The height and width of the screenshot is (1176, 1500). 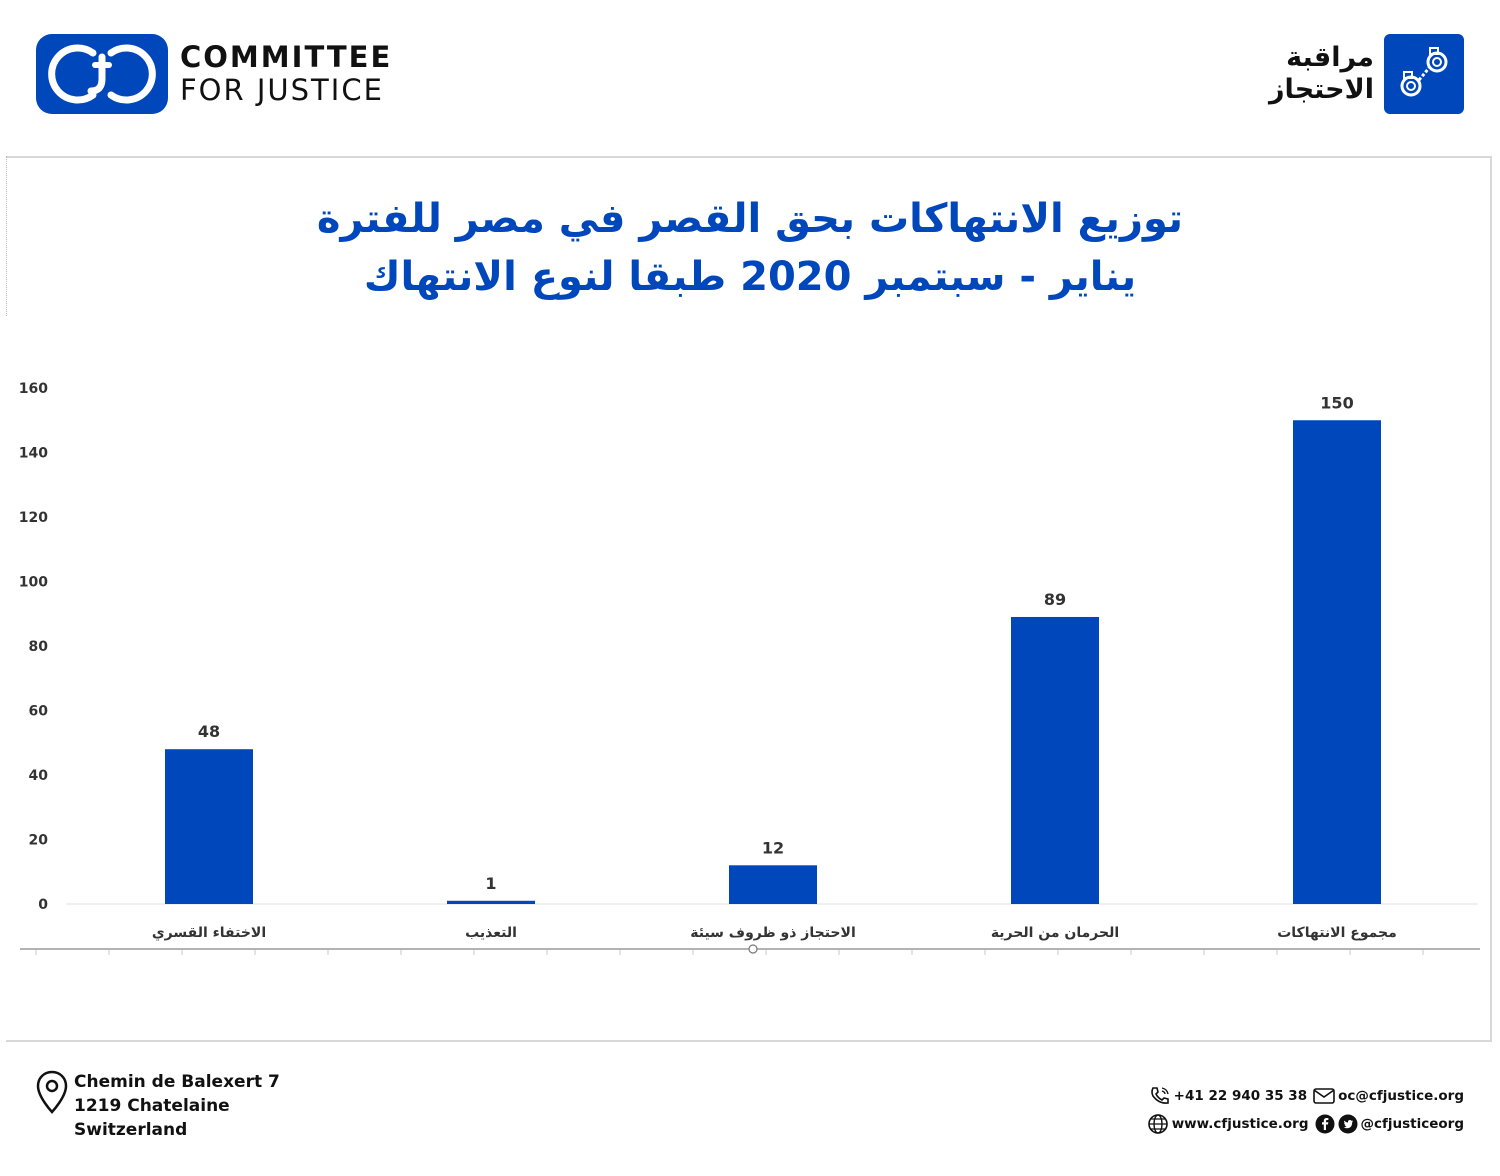 What do you see at coordinates (1348, 1124) in the screenshot?
I see `twitter-icon` at bounding box center [1348, 1124].